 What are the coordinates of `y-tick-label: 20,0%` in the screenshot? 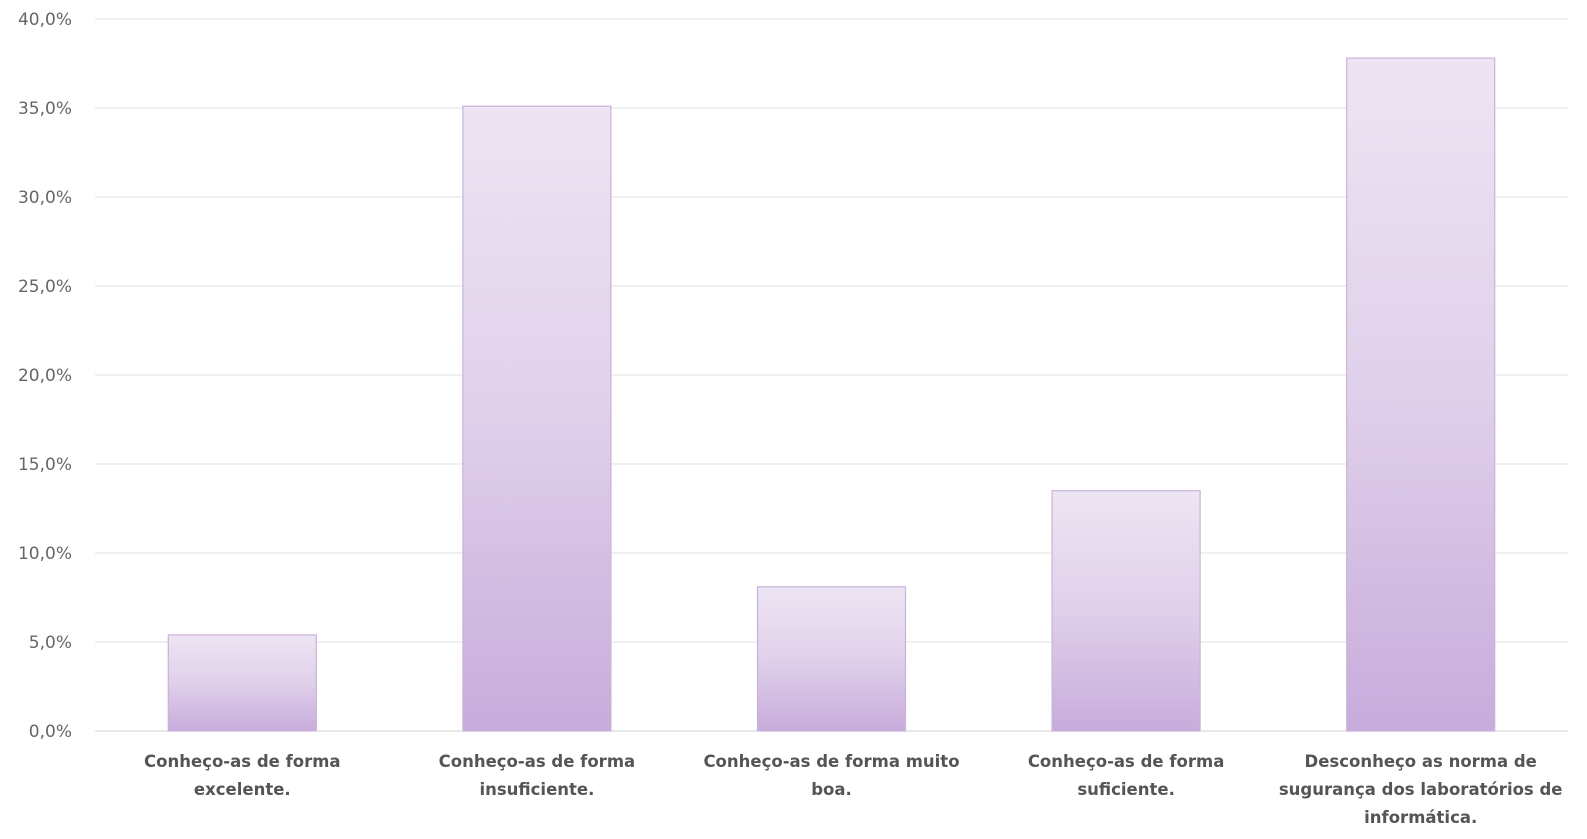 It's located at (45, 376).